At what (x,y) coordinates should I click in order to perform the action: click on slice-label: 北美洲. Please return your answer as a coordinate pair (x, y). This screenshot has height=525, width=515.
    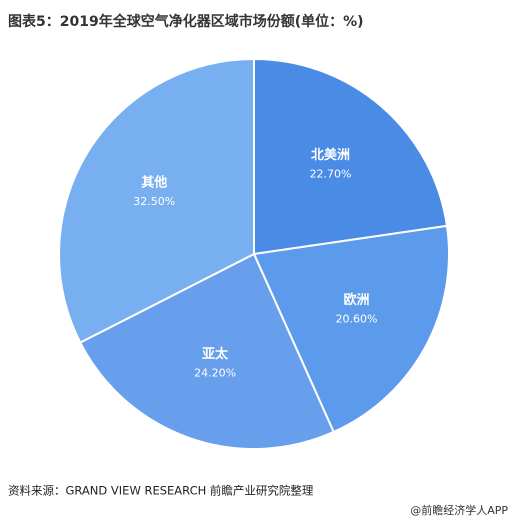
    Looking at the image, I should click on (330, 155).